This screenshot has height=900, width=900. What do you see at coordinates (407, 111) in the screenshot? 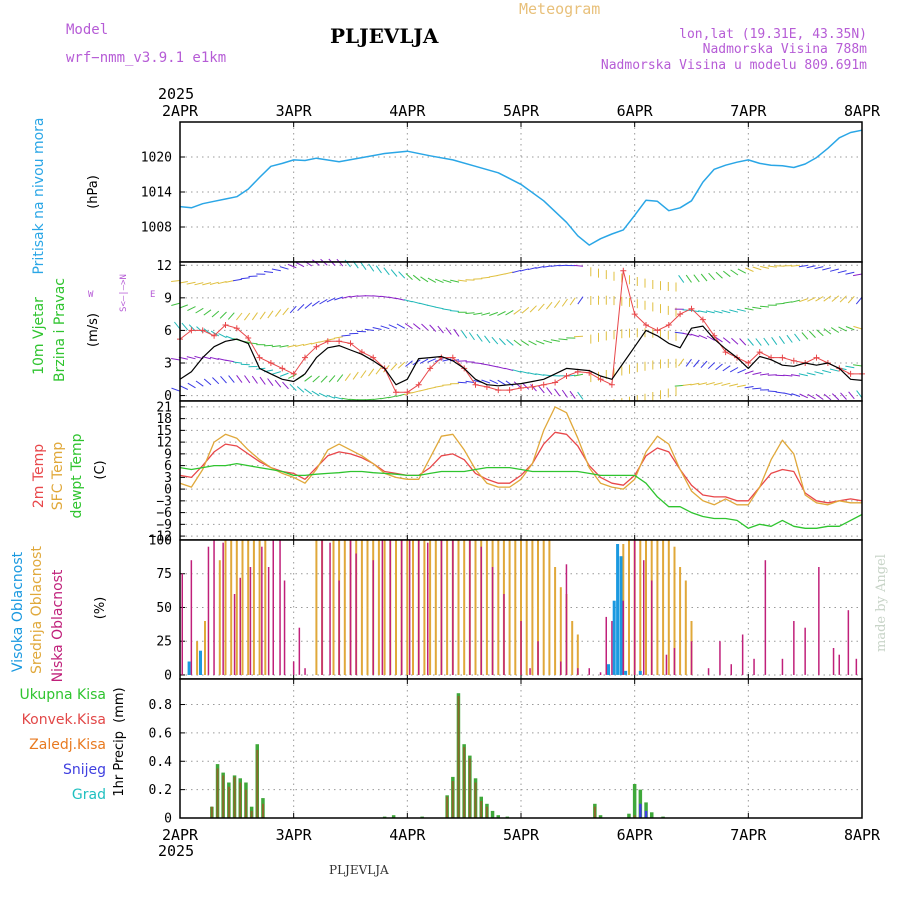
I see `x-date-label-top: 4APR` at bounding box center [407, 111].